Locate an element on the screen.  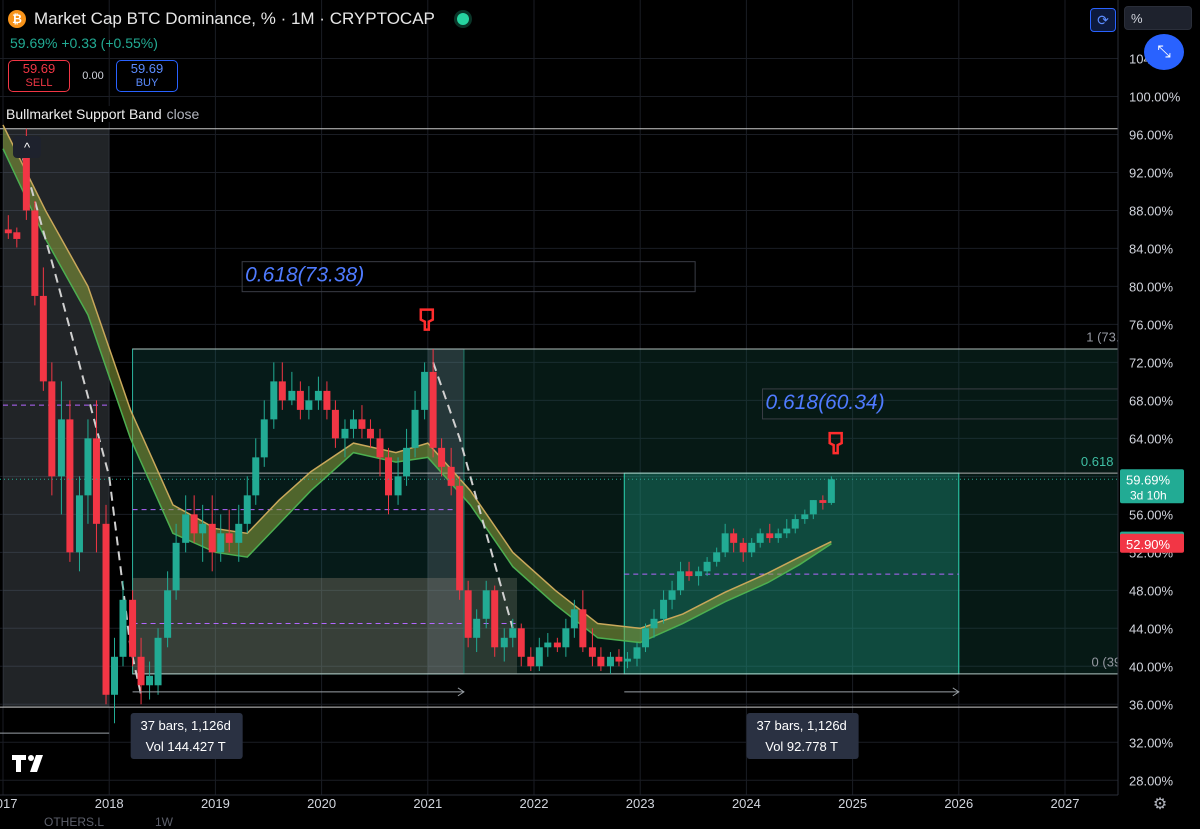
collapse-legend-button: ^ is located at coordinates (27, 147).